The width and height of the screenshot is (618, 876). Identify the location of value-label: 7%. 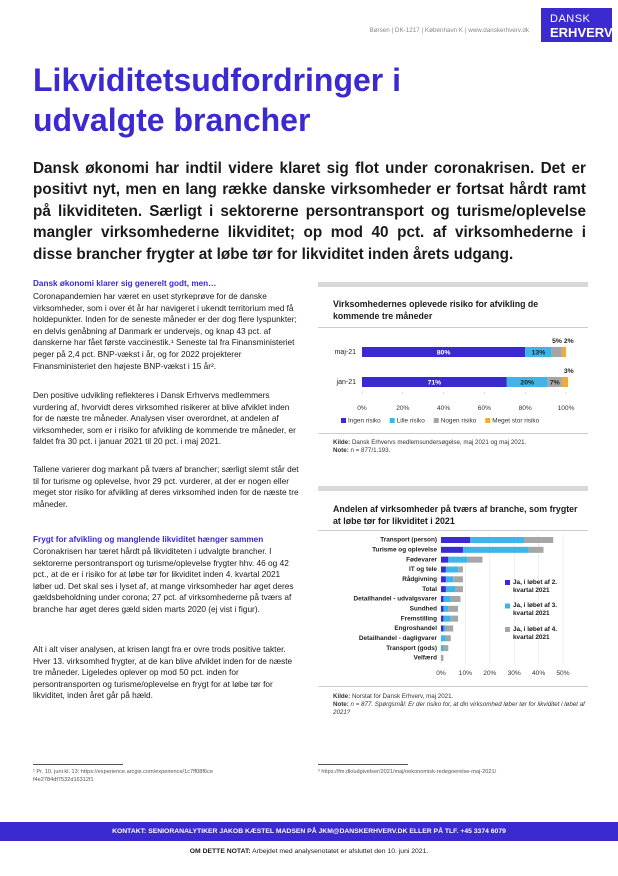
(555, 382).